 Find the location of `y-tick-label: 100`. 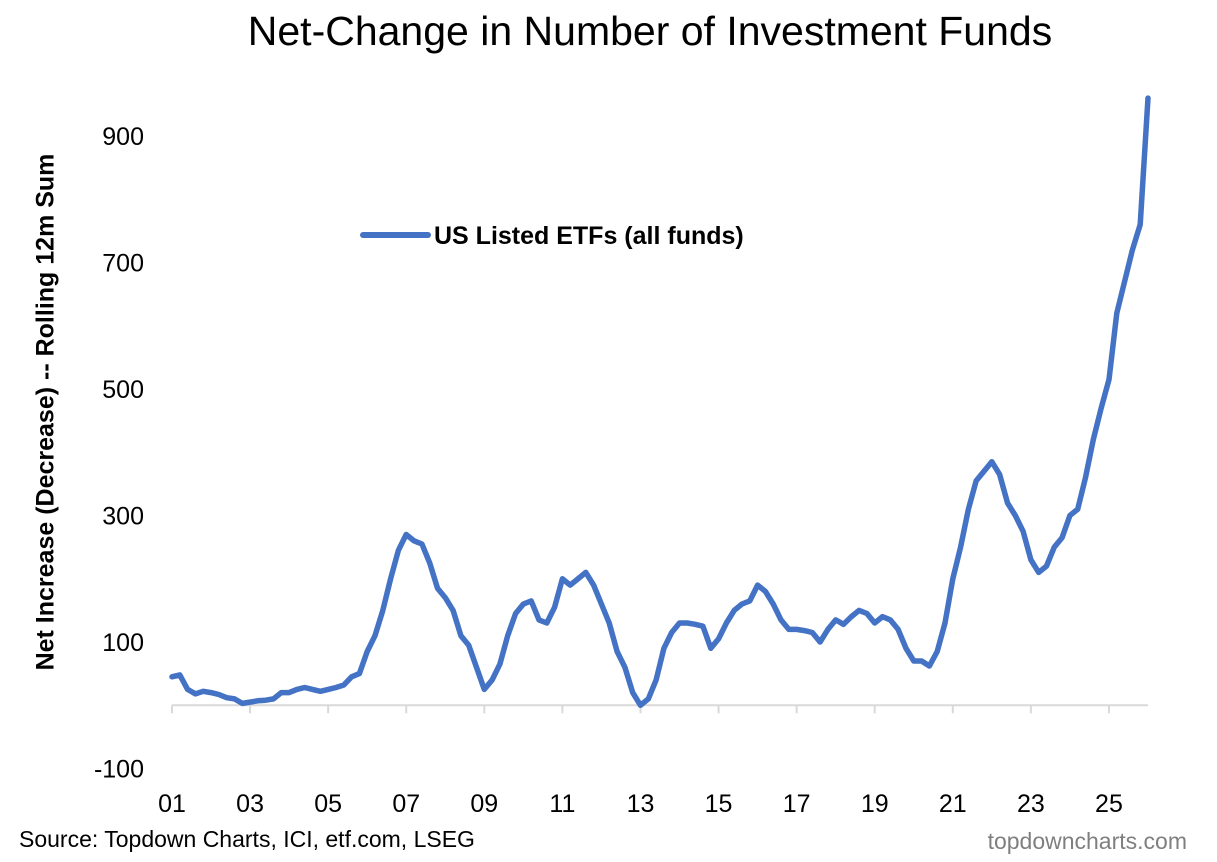

y-tick-label: 100 is located at coordinates (123, 643).